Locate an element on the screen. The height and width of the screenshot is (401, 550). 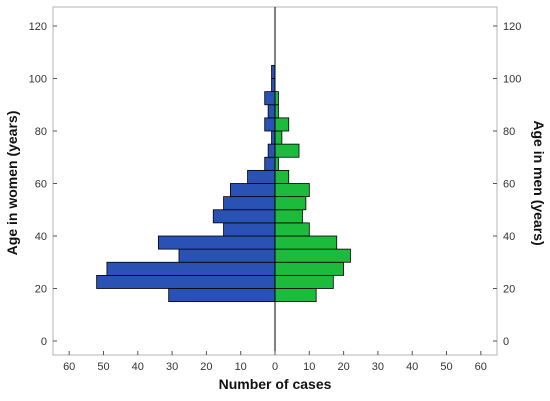
y-tick-label-right: 60 is located at coordinates (509, 185).